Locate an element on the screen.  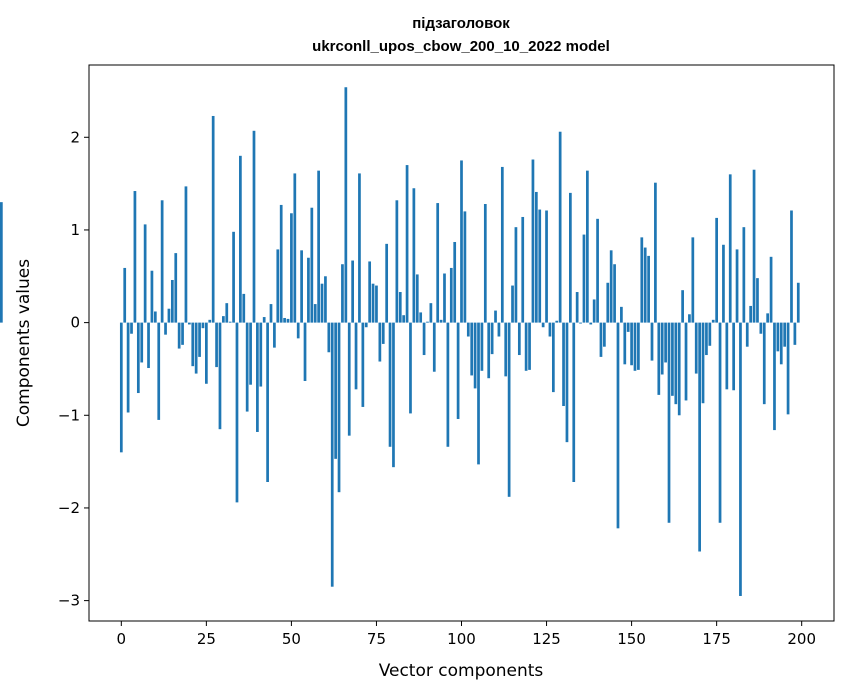
y-tick-label: −2 is located at coordinates (69, 508).